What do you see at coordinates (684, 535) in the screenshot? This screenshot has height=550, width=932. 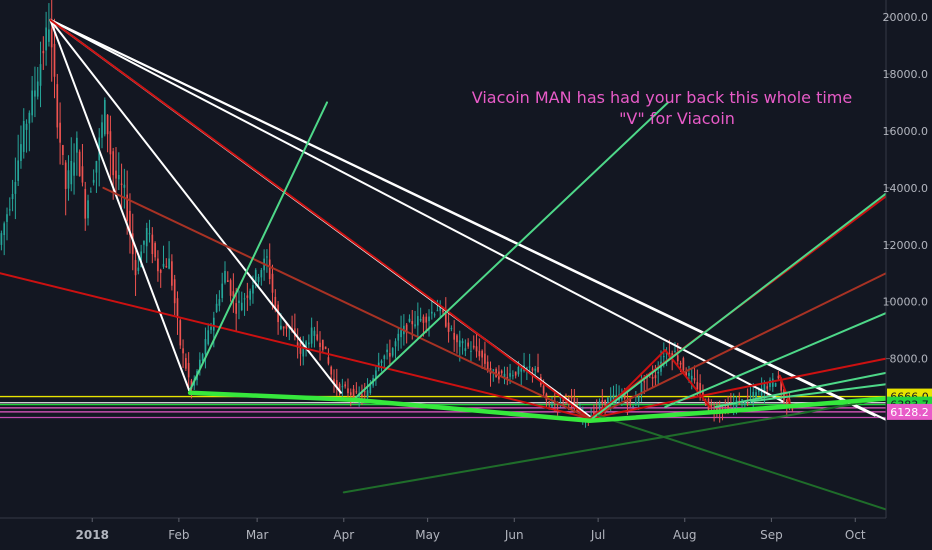 I see `x-tick-label-7: Aug` at bounding box center [684, 535].